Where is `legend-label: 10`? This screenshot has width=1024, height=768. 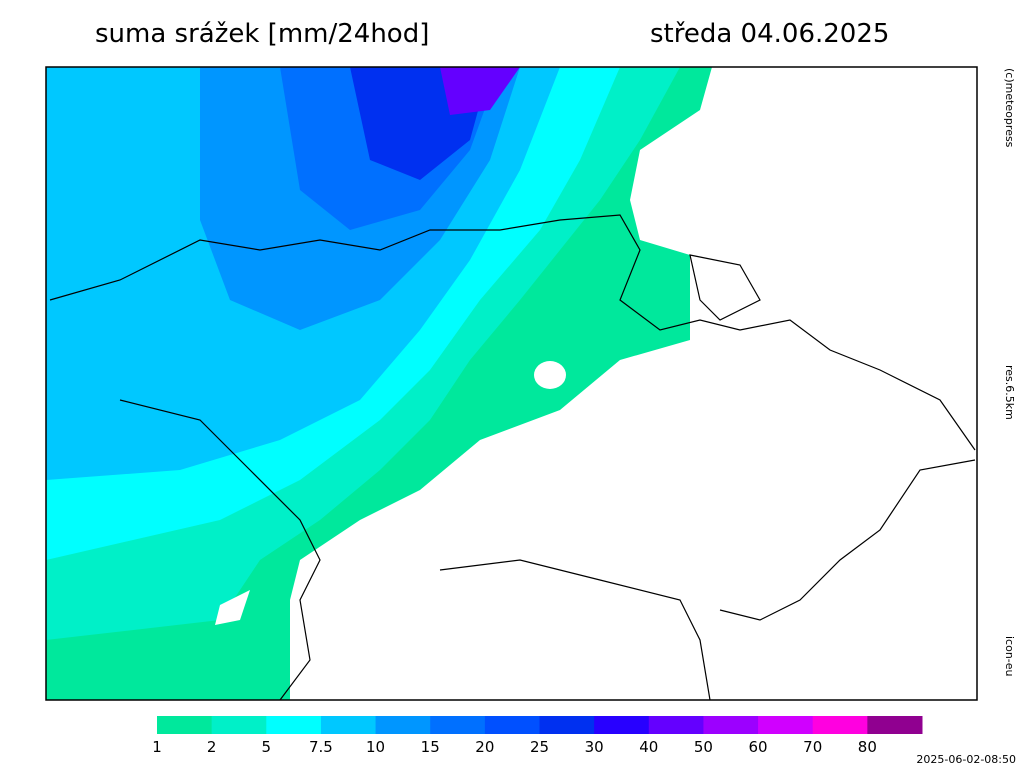
legend-label: 10 is located at coordinates (375, 747).